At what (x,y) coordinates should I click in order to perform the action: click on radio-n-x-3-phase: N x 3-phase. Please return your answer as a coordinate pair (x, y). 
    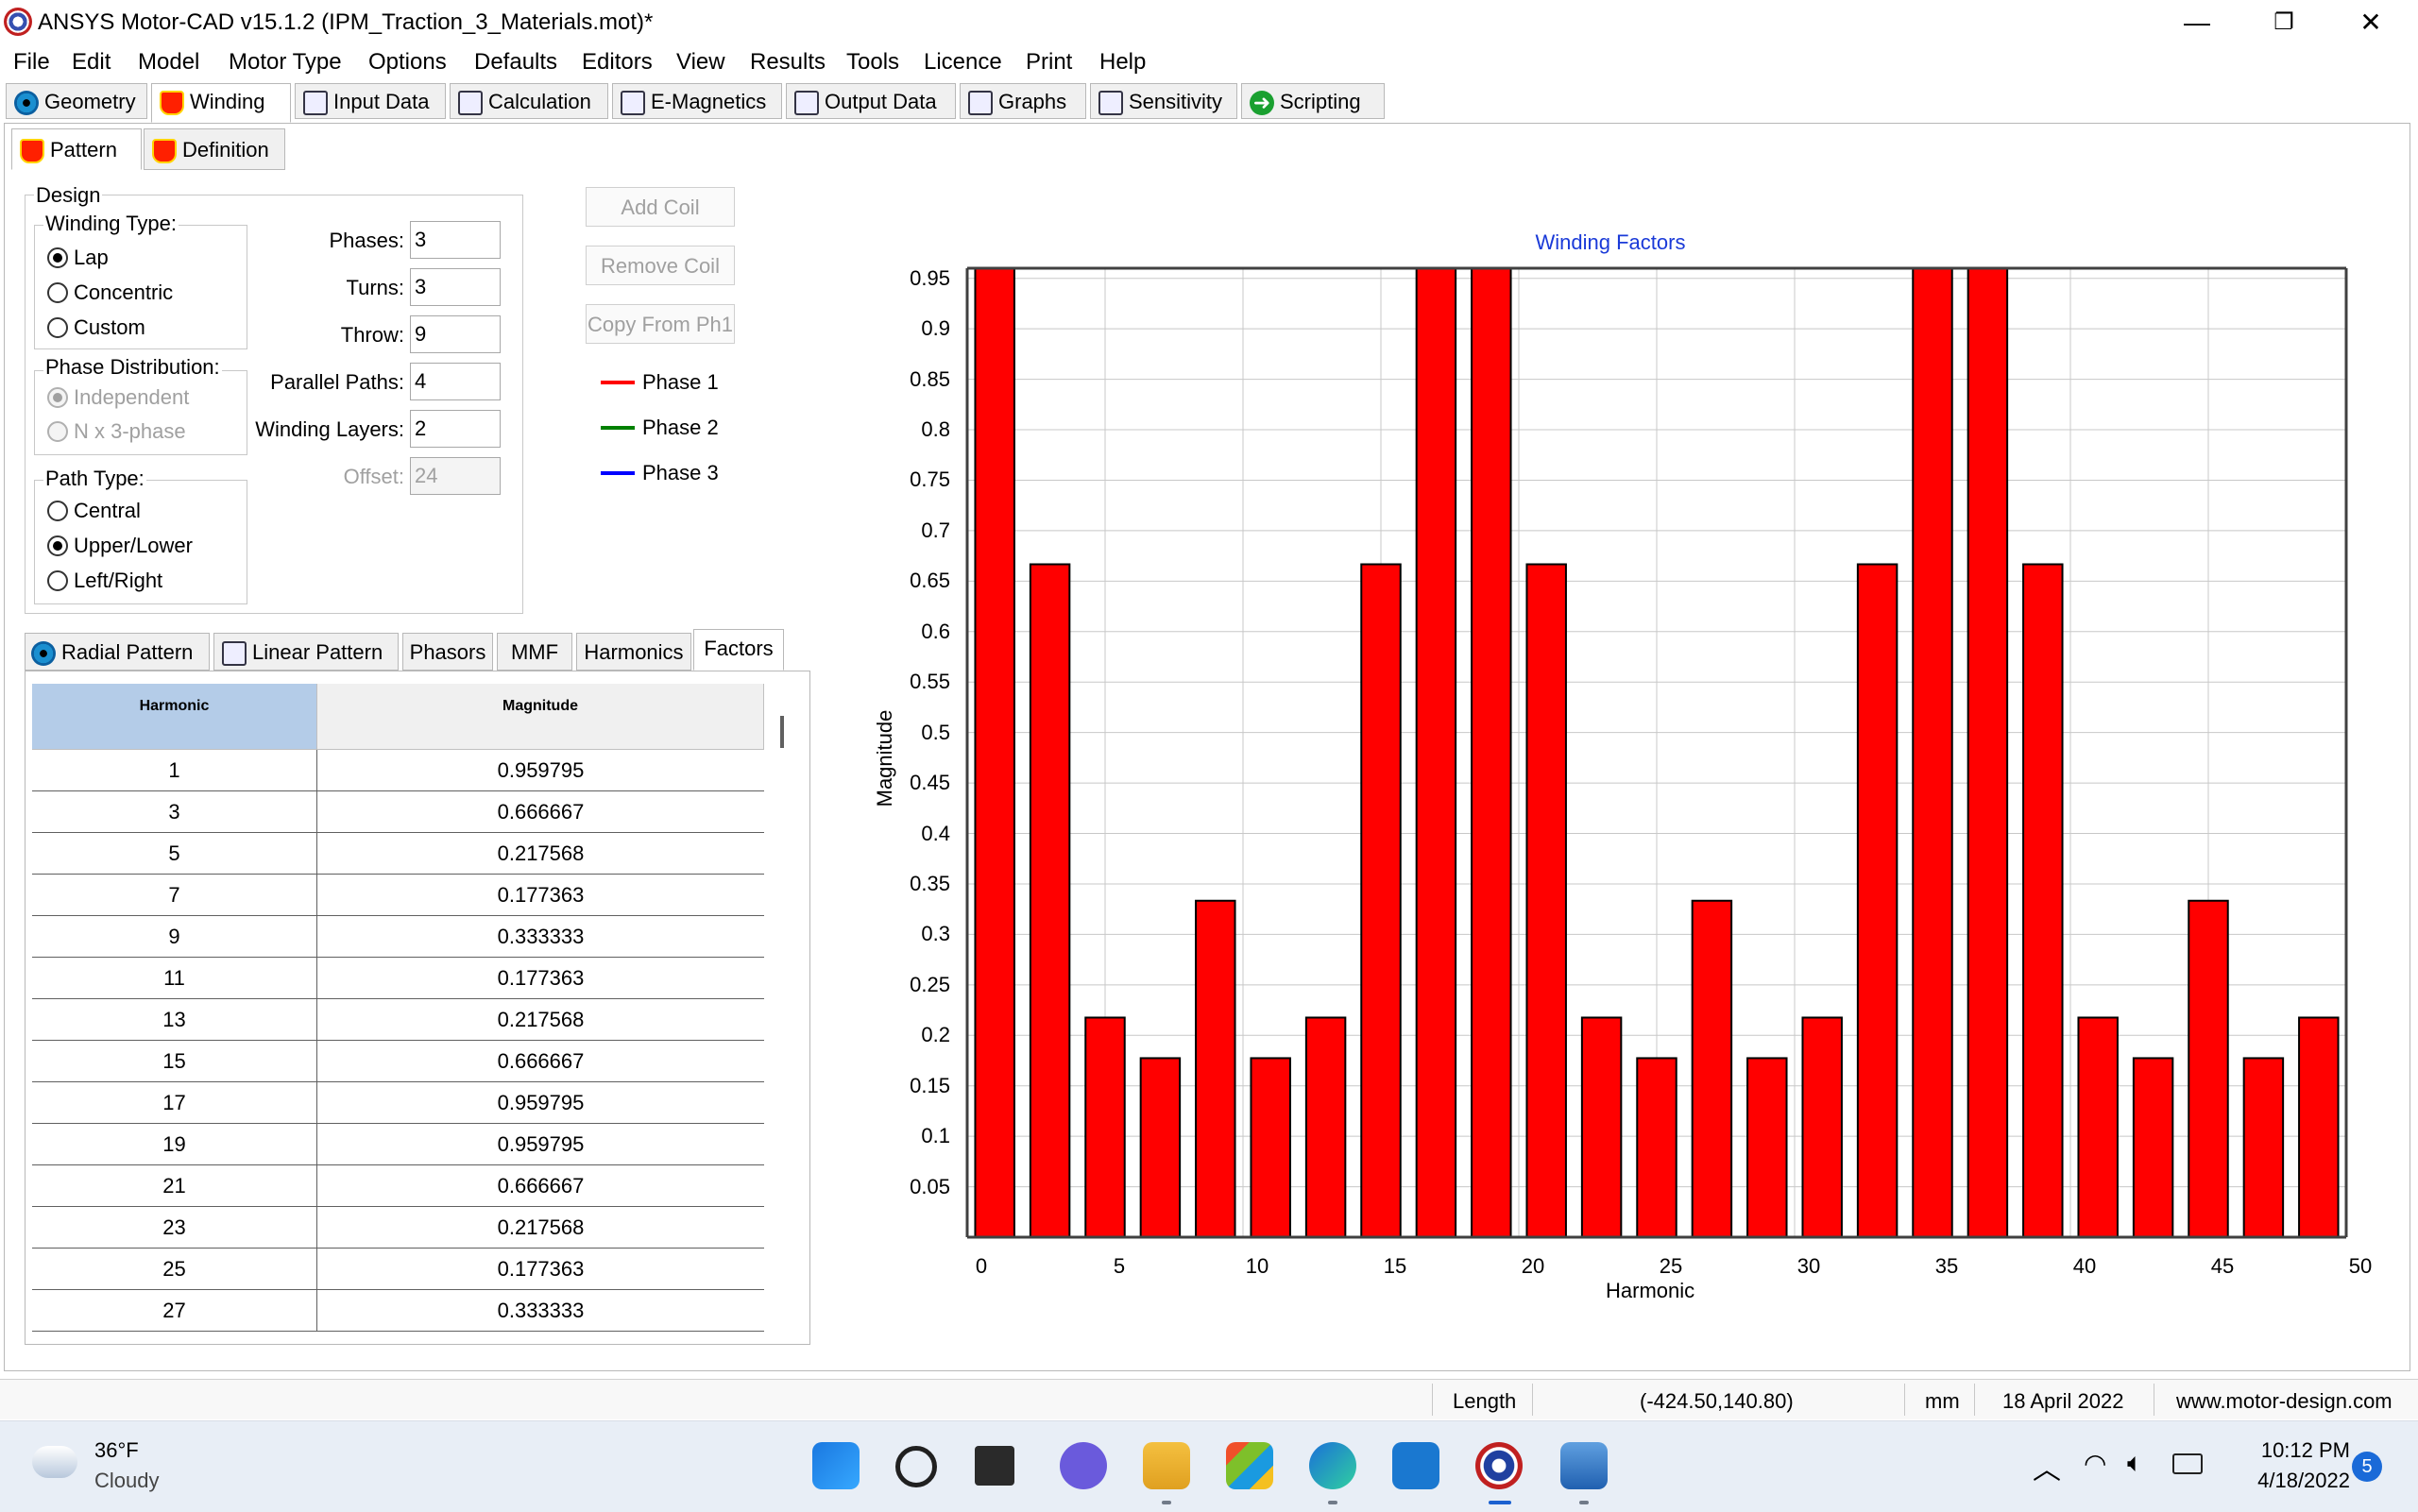
    Looking at the image, I should click on (116, 431).